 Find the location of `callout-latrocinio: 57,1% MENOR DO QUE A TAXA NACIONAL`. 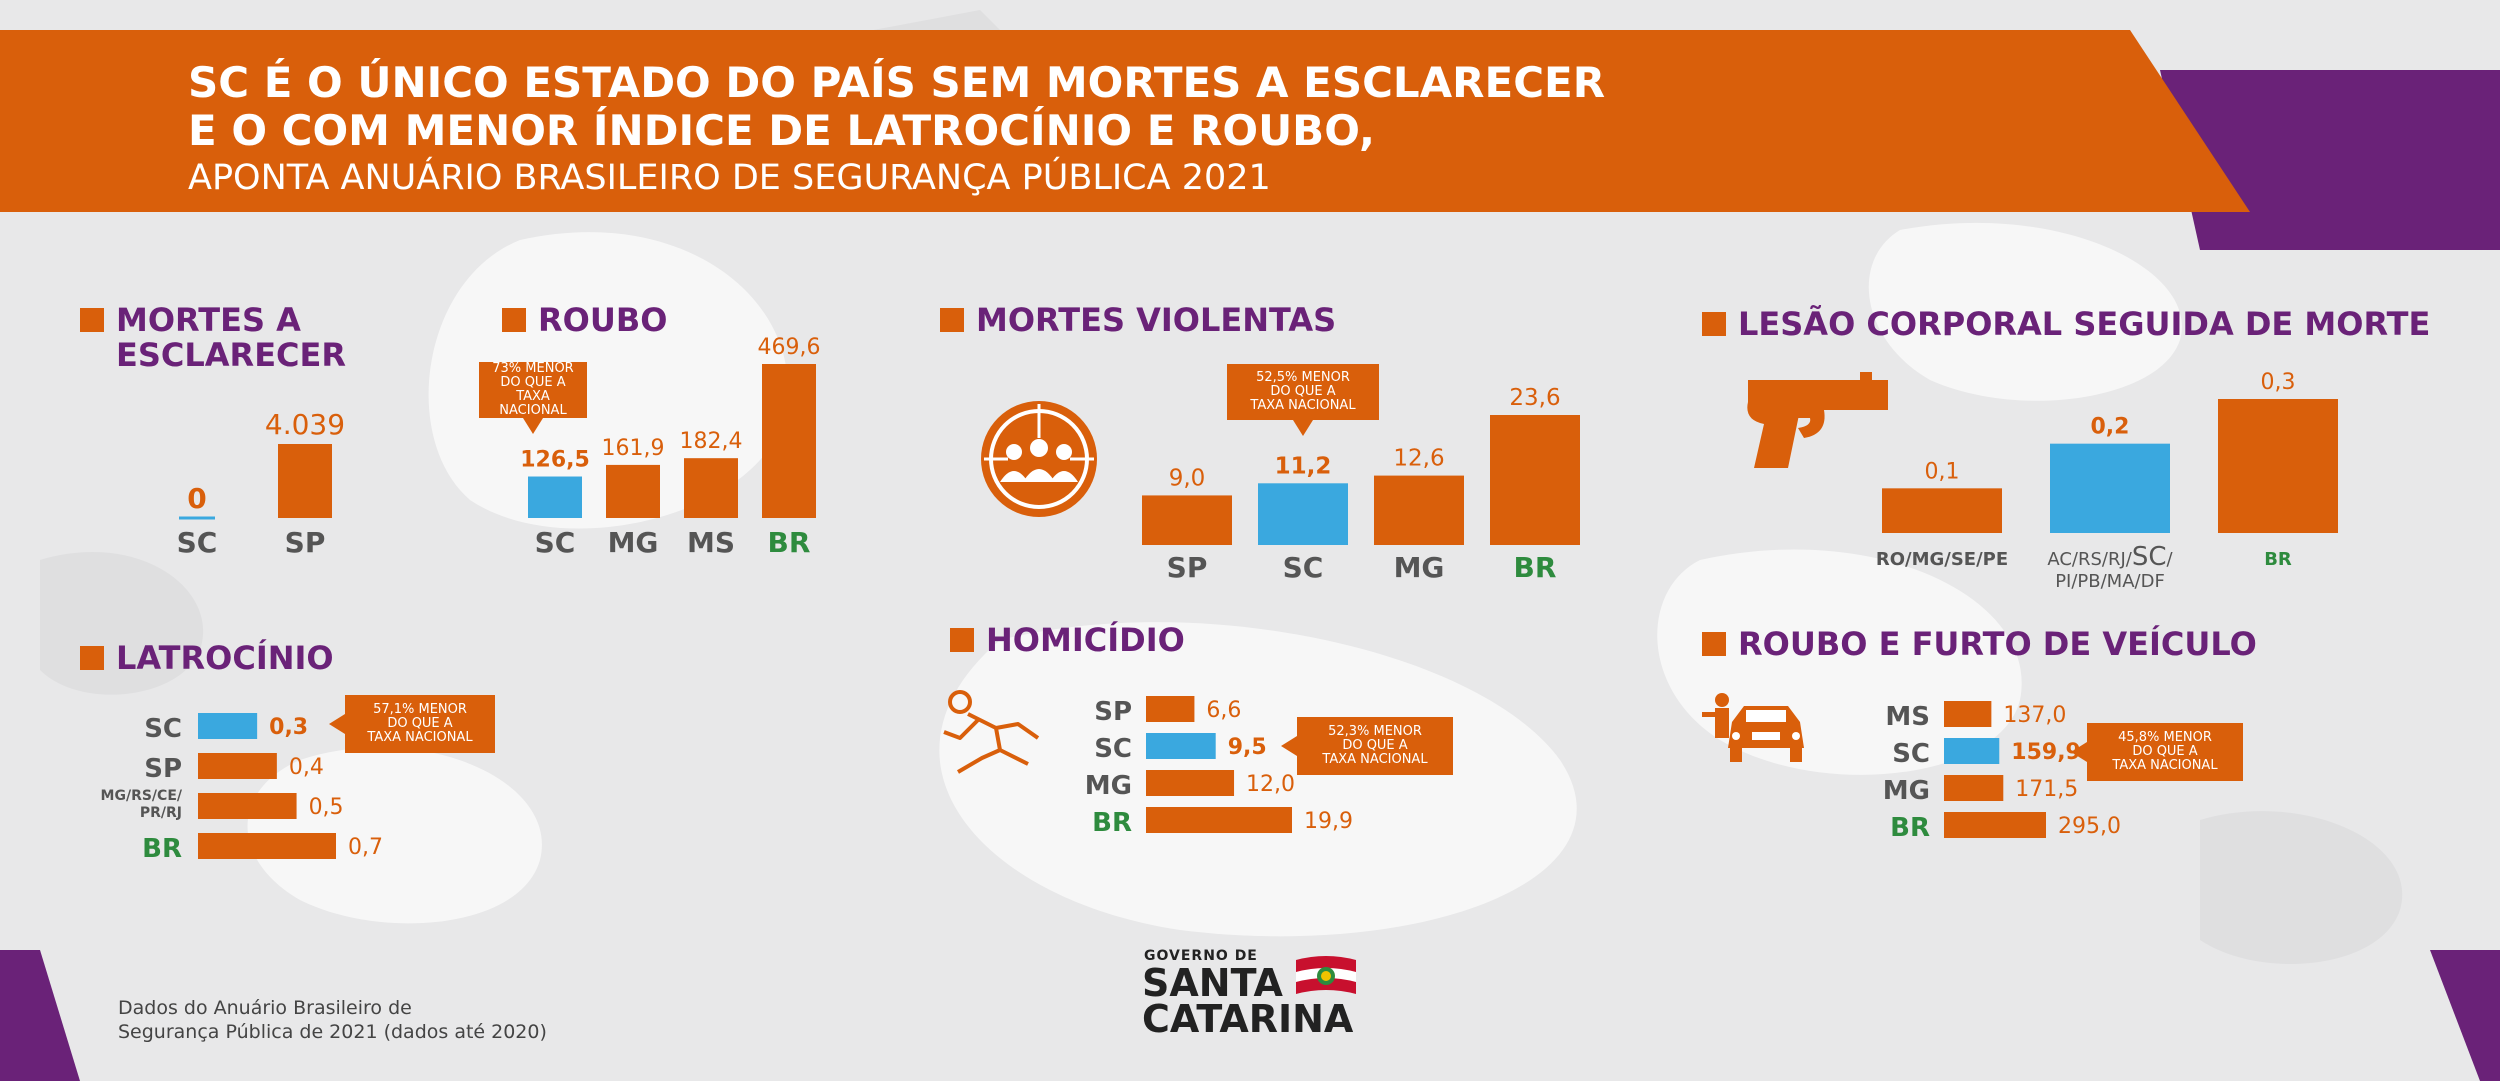

callout-latrocinio: 57,1% MENOR DO QUE A TAXA NACIONAL is located at coordinates (412, 724).